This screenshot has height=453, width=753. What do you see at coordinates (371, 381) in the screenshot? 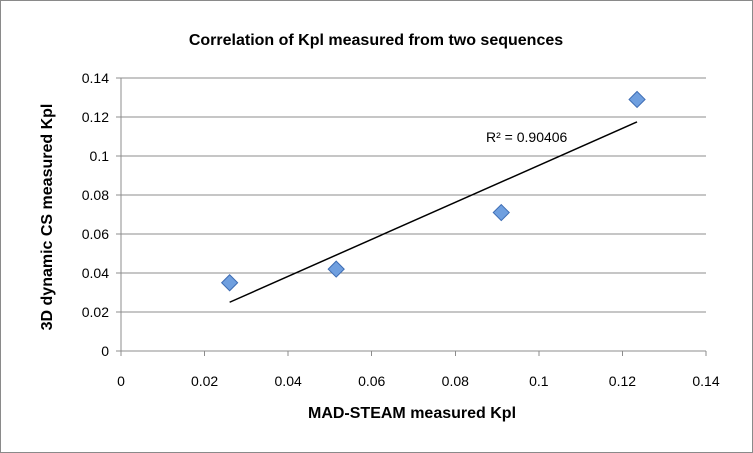
I see `x-tick-label-3: 0.06` at bounding box center [371, 381].